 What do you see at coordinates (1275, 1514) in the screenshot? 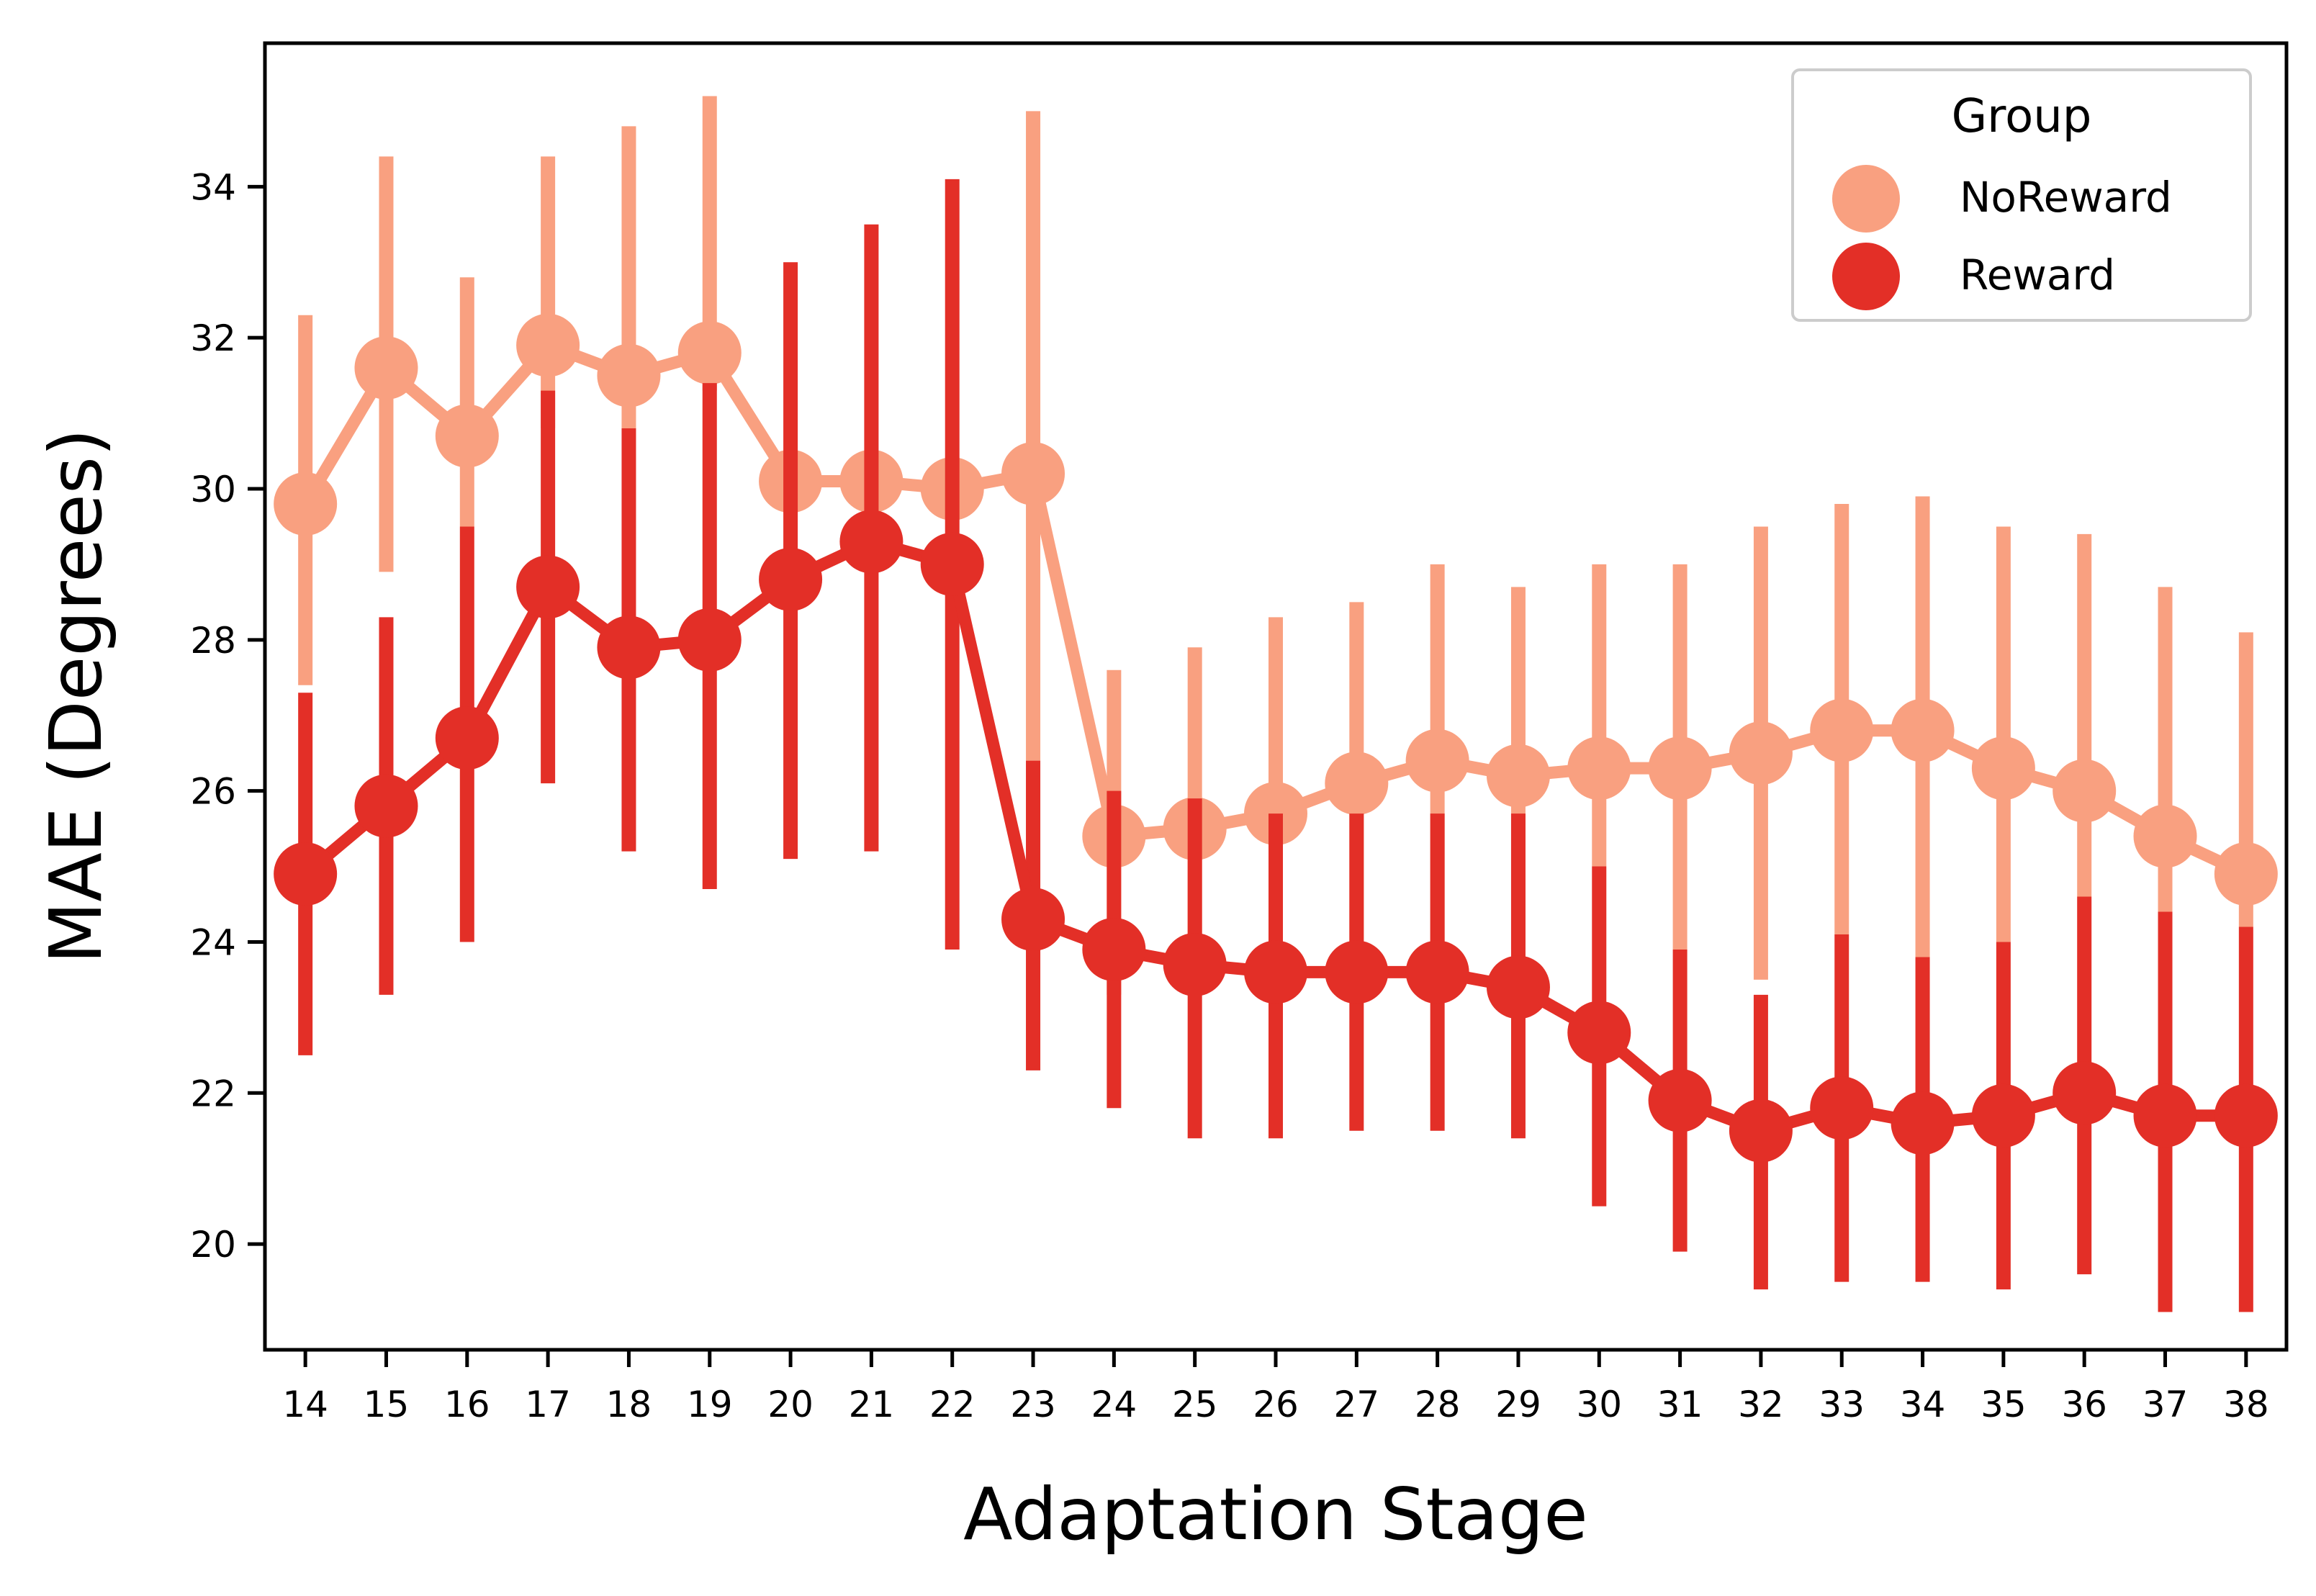
I see `x-axis-label: Adaptation Stage` at bounding box center [1275, 1514].